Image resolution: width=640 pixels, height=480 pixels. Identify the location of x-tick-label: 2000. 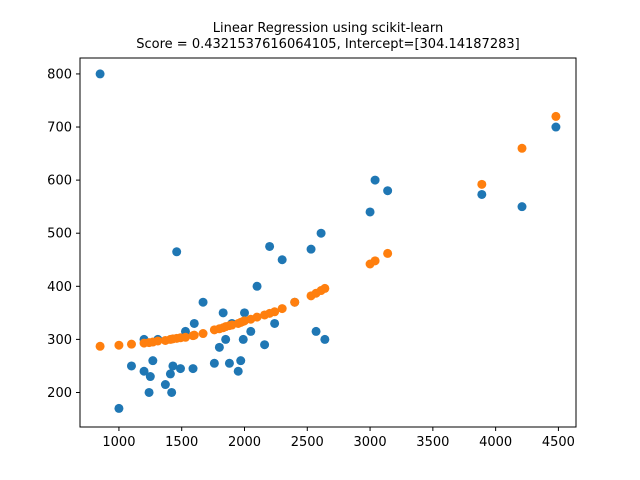
(244, 442).